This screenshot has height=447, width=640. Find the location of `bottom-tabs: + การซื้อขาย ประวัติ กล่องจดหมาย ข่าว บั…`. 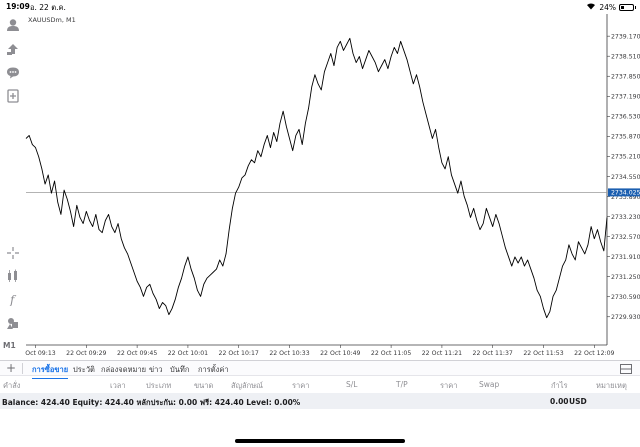

bottom-tabs: + การซื้อขาย ประวัติ กล่องจดหมาย ข่าว บั… is located at coordinates (320, 369).